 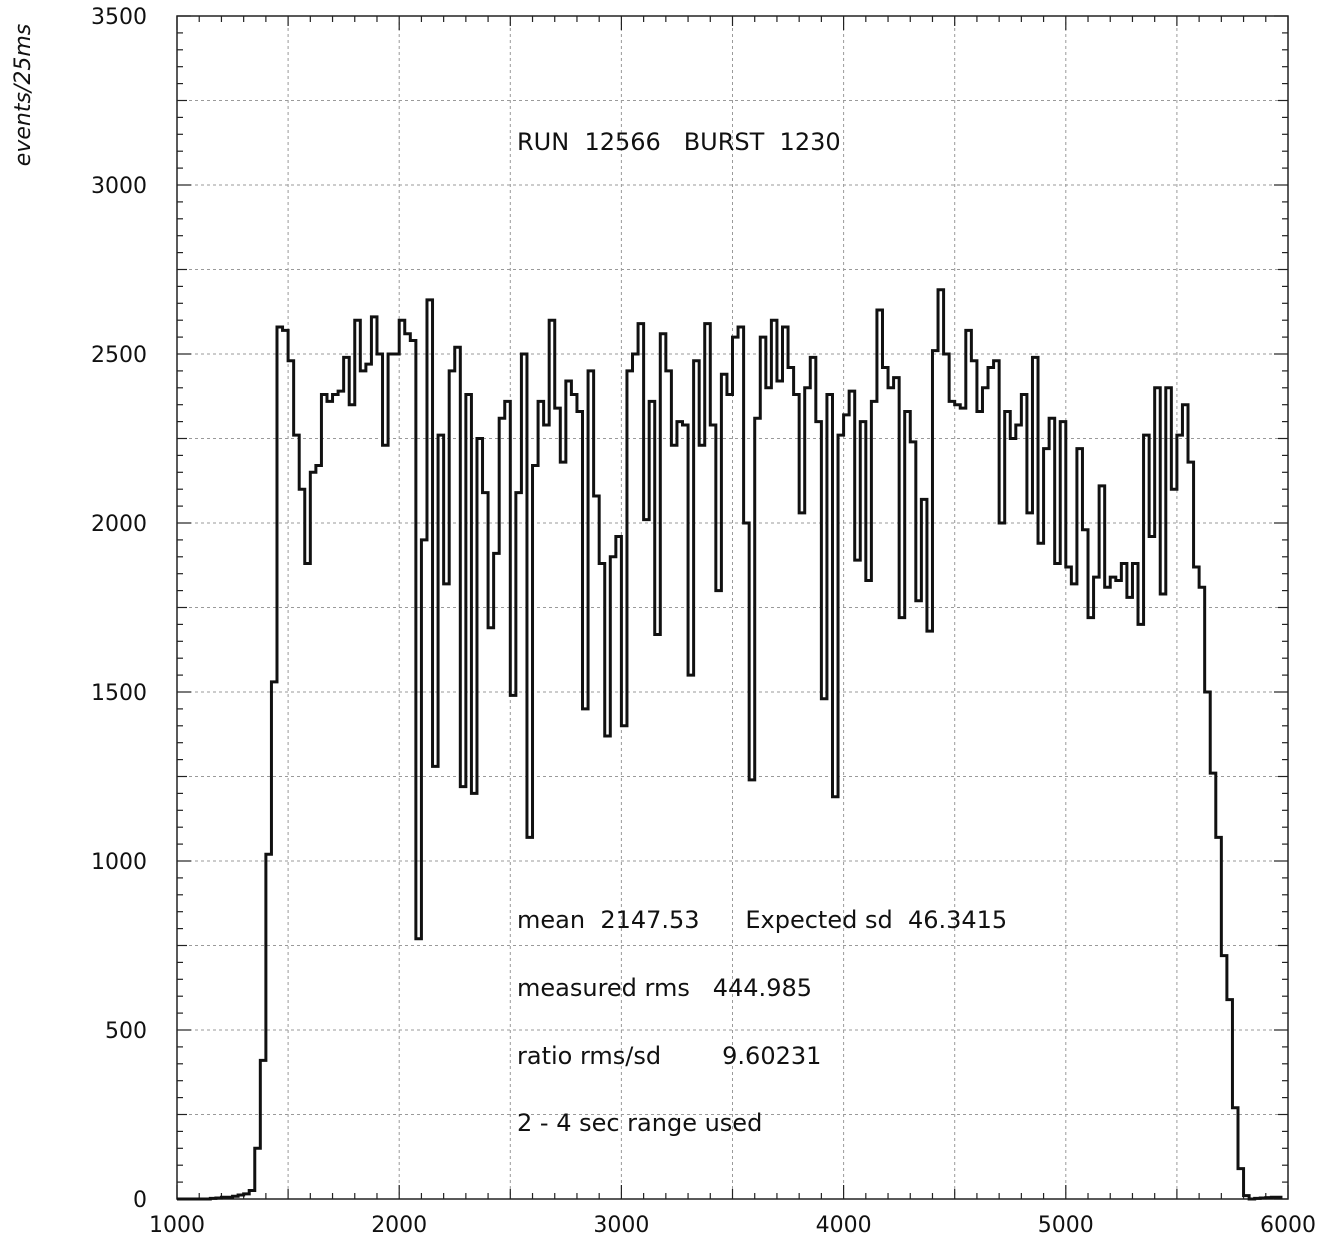 I want to click on x-tick-label: 6000, so click(x=1288, y=1225).